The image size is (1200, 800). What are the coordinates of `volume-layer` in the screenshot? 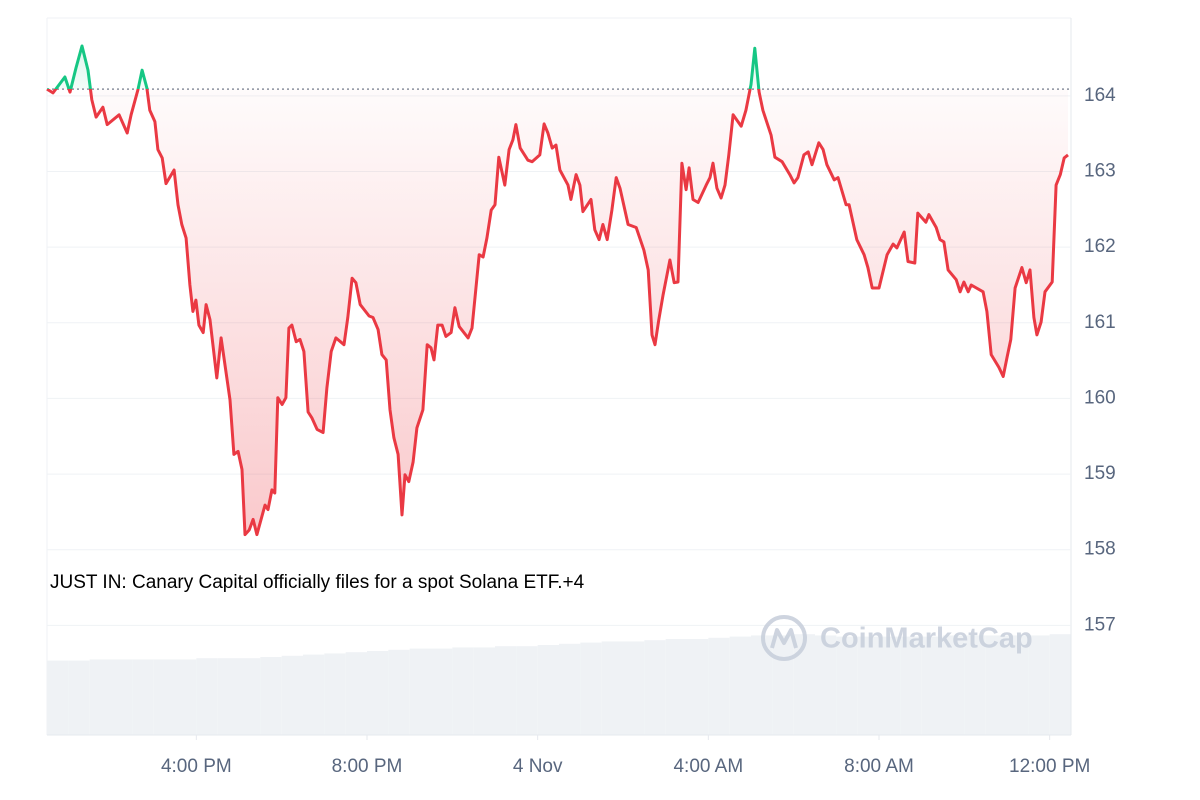 It's located at (559, 684).